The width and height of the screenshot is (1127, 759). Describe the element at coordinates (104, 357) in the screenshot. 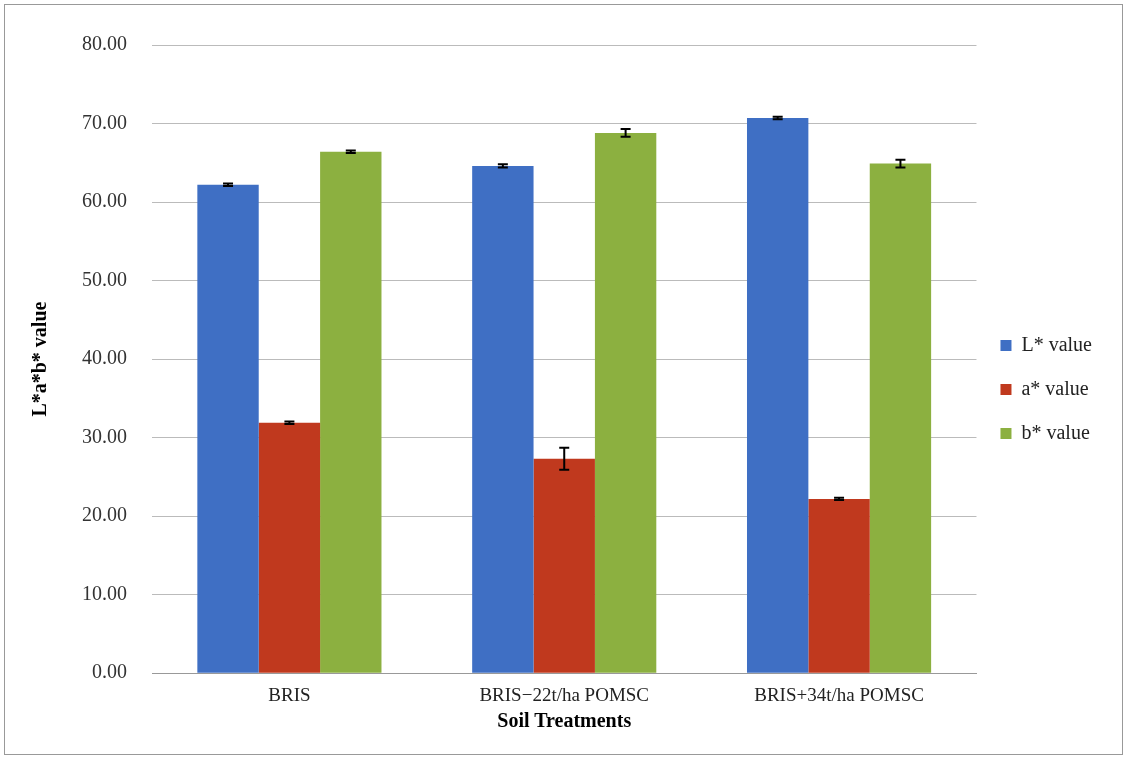

I see `y-tick-label: 40.00` at that location.